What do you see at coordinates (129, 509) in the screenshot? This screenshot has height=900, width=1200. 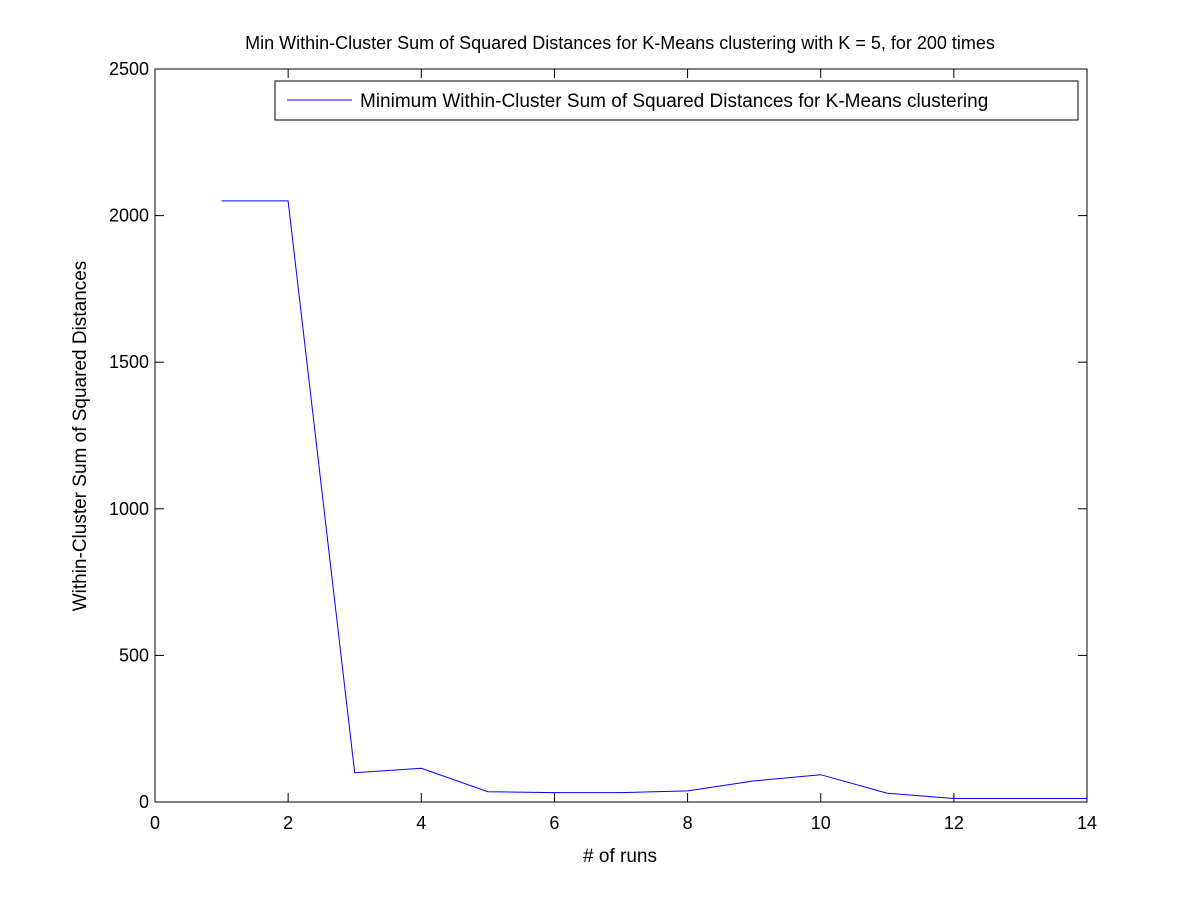 I see `y-tick-label: 1000` at bounding box center [129, 509].